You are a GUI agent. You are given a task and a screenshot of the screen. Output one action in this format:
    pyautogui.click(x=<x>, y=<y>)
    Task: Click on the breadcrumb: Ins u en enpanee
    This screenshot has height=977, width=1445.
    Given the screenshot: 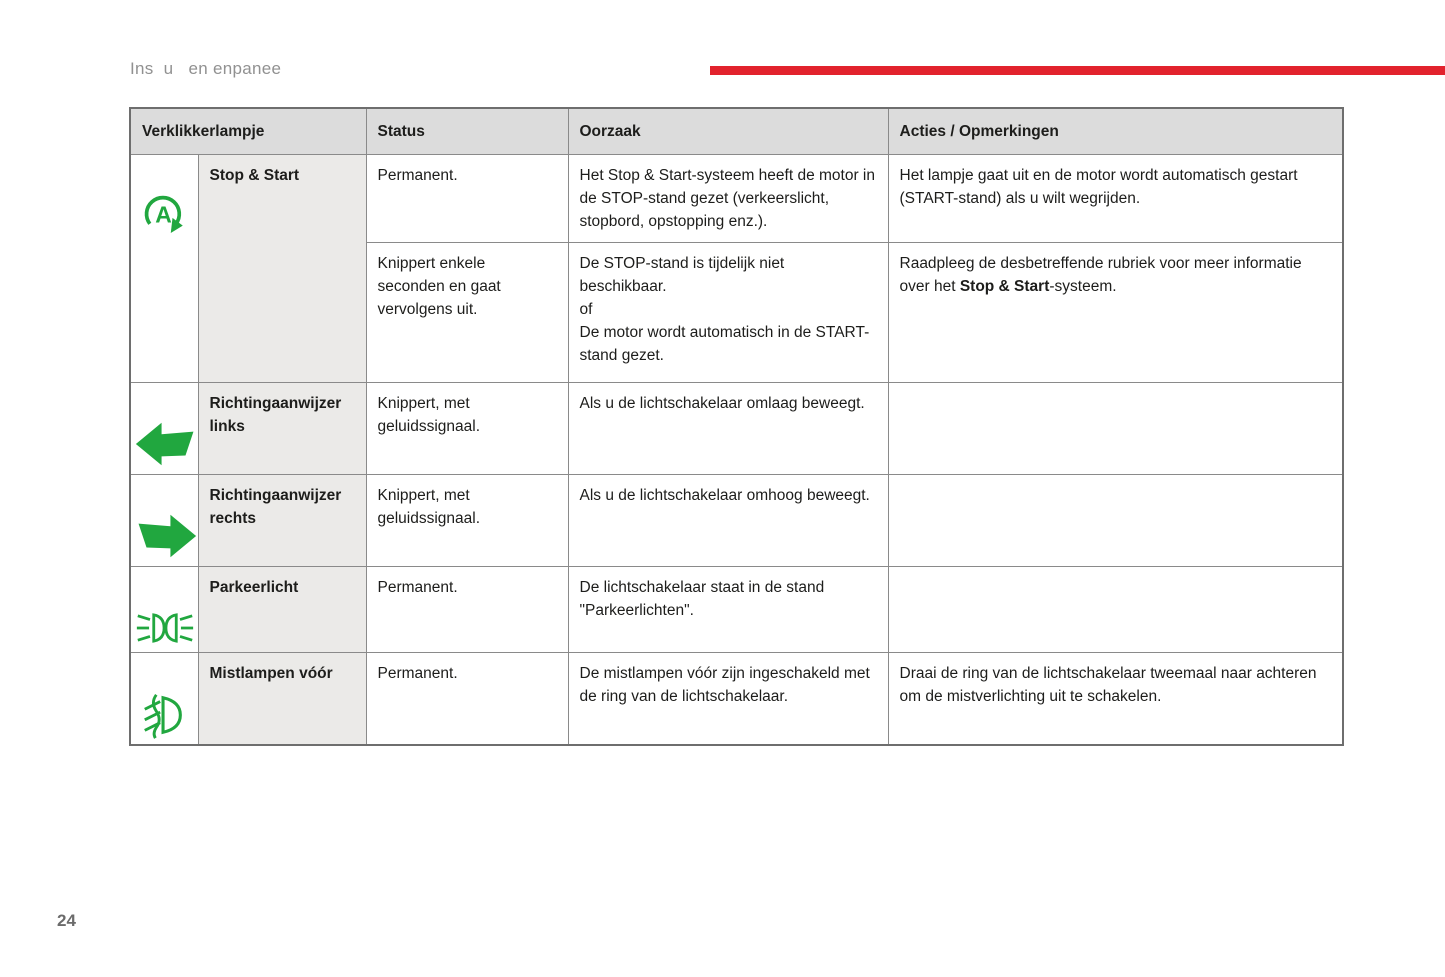 What is the action you would take?
    pyautogui.click(x=206, y=68)
    